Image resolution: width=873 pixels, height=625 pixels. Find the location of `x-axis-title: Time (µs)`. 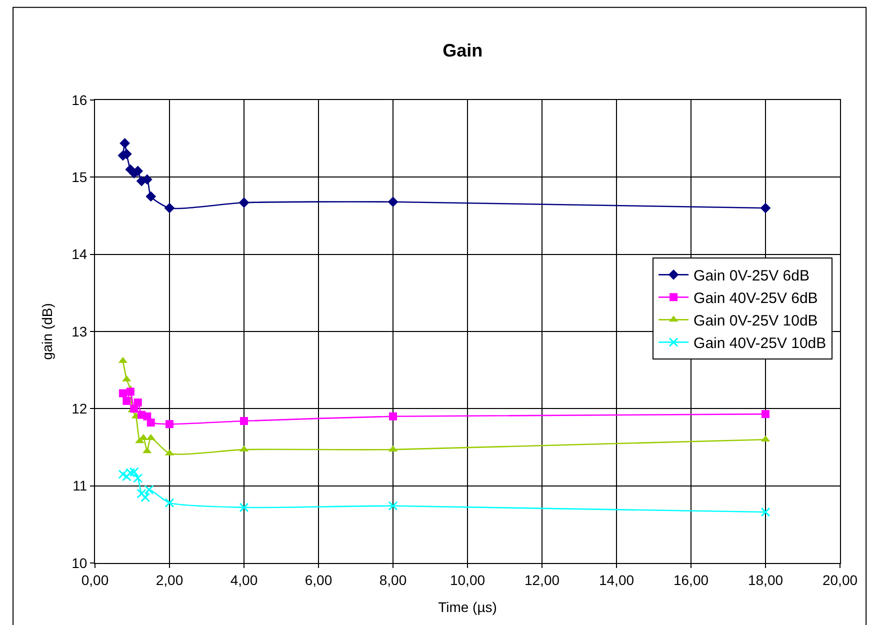

x-axis-title: Time (µs) is located at coordinates (467, 607).